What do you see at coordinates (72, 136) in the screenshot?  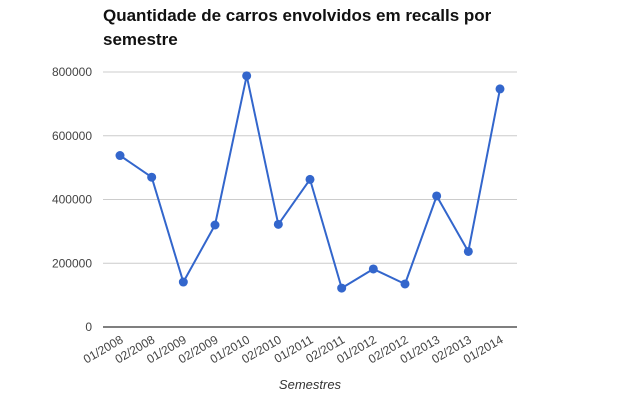 I see `y-tick-label: 600000` at bounding box center [72, 136].